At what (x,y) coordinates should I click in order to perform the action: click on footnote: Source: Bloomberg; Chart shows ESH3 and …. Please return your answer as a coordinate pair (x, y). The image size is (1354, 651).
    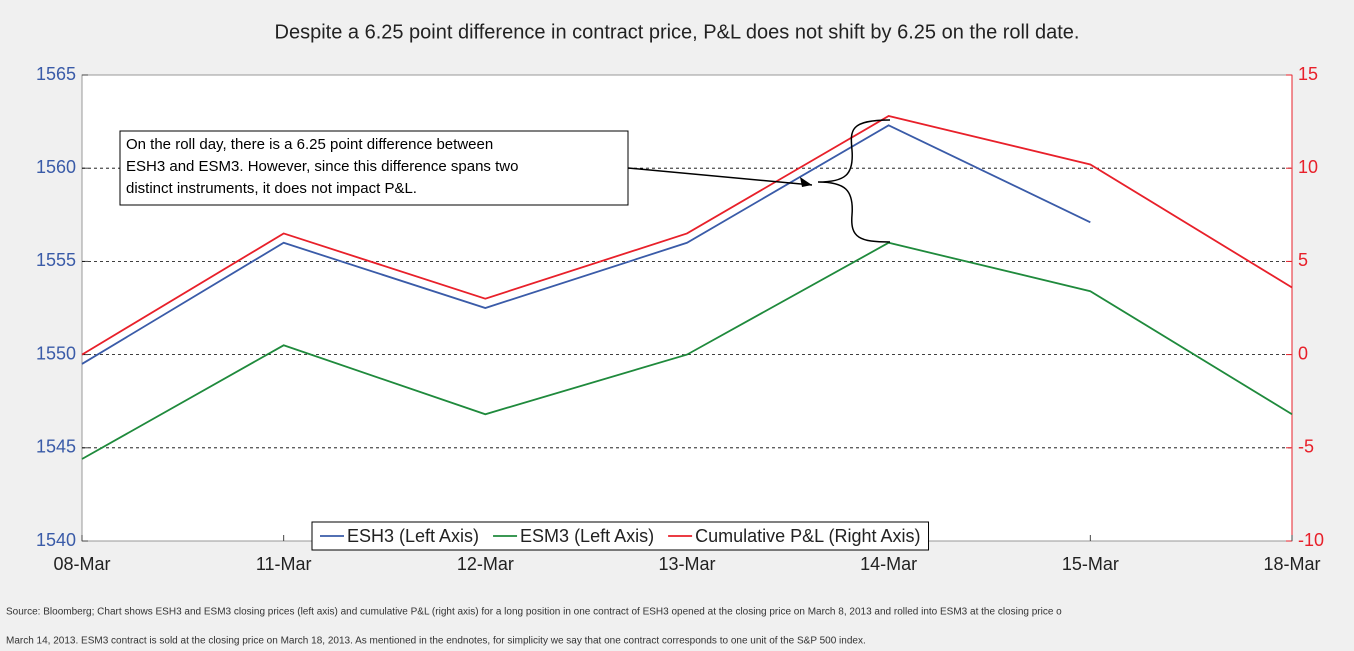
    Looking at the image, I should click on (534, 612).